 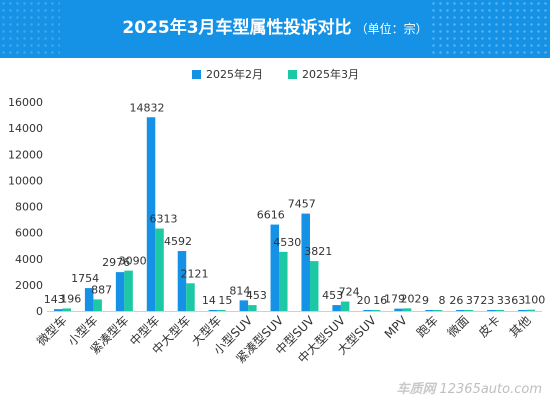 I want to click on data-label-feb: 6616, so click(x=271, y=215).